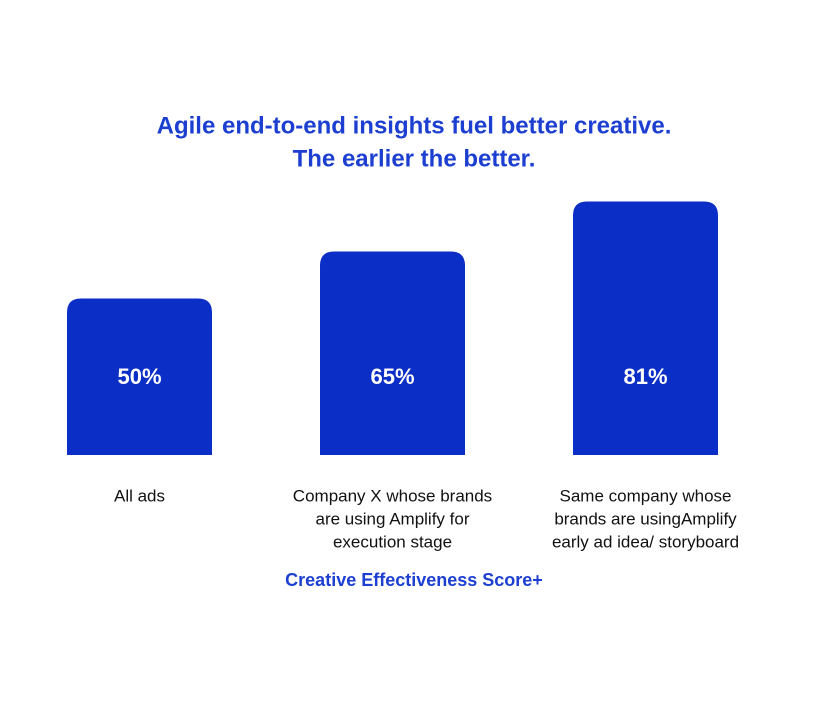 This screenshot has width=828, height=708. Describe the element at coordinates (414, 580) in the screenshot. I see `x-axis-label: Creative Effectiveness Score+` at that location.